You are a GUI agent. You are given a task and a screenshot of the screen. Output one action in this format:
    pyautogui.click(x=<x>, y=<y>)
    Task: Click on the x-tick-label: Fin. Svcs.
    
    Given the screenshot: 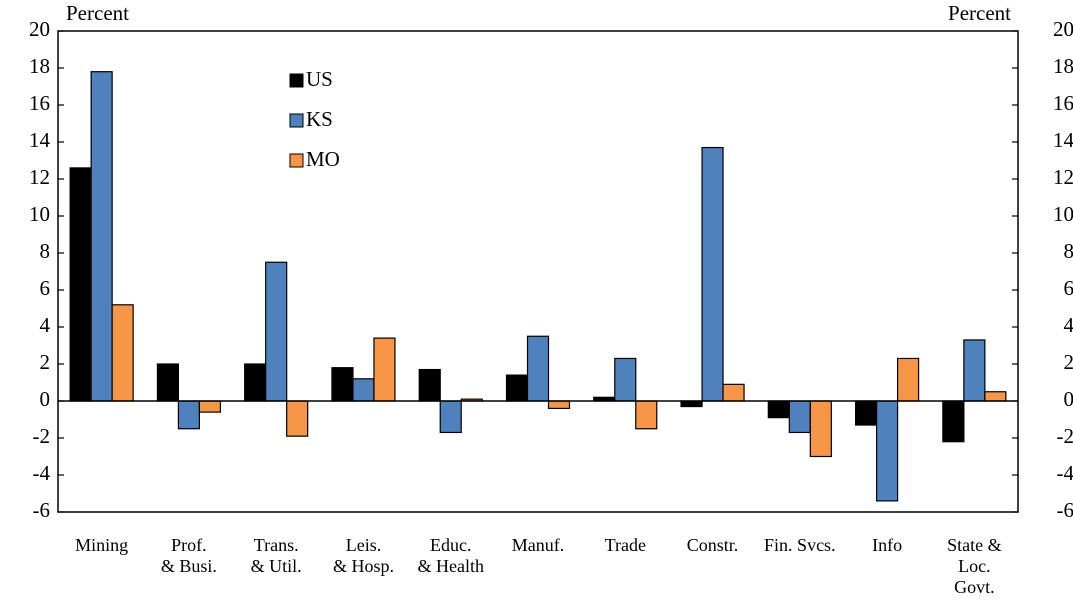 What is the action you would take?
    pyautogui.click(x=800, y=545)
    